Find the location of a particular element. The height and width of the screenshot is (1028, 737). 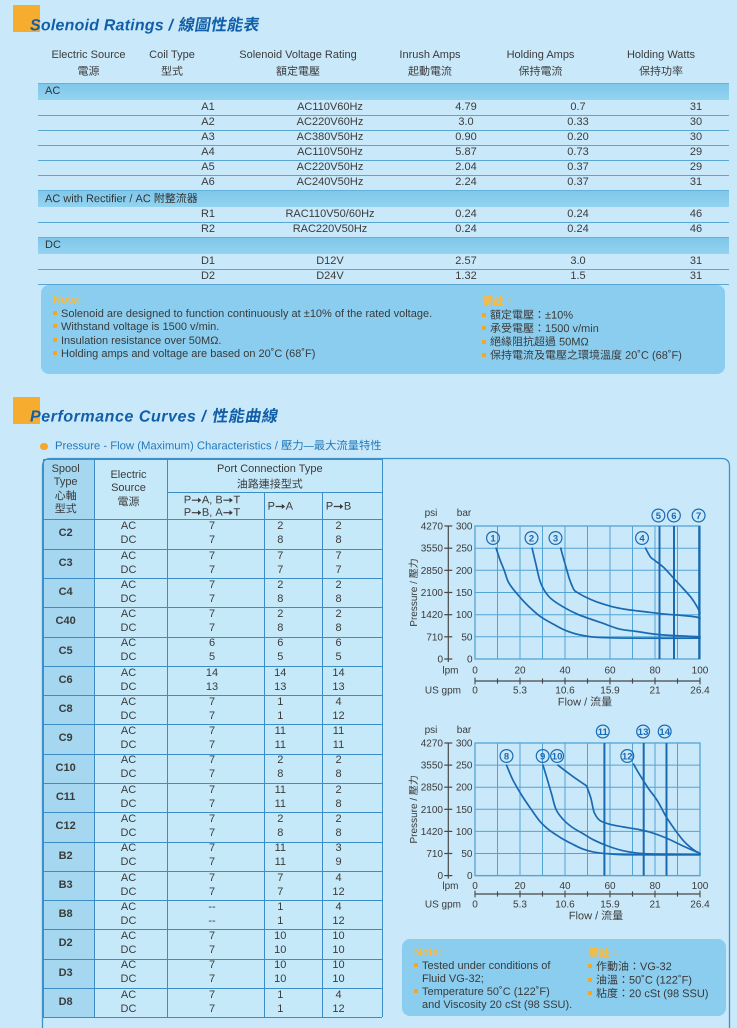

svg-text: 3 is located at coordinates (555, 538).